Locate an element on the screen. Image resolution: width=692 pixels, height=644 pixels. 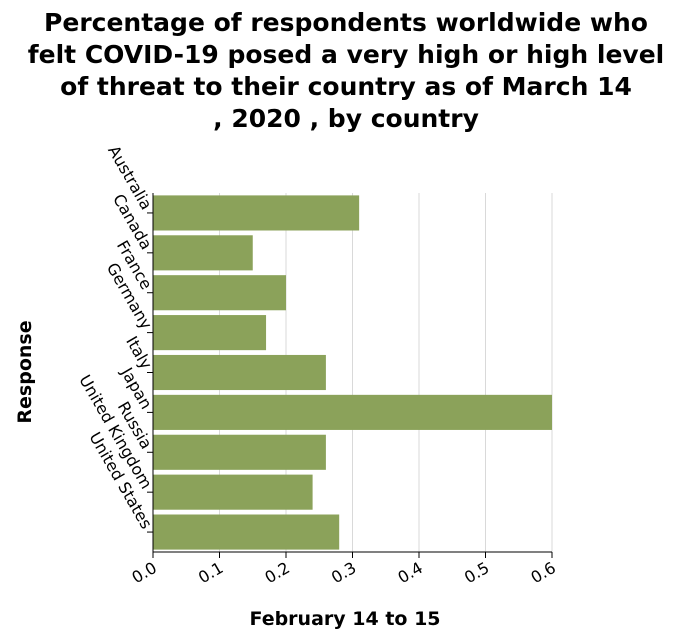
chart-title-line: , 2020 , by country is located at coordinates (346, 118).